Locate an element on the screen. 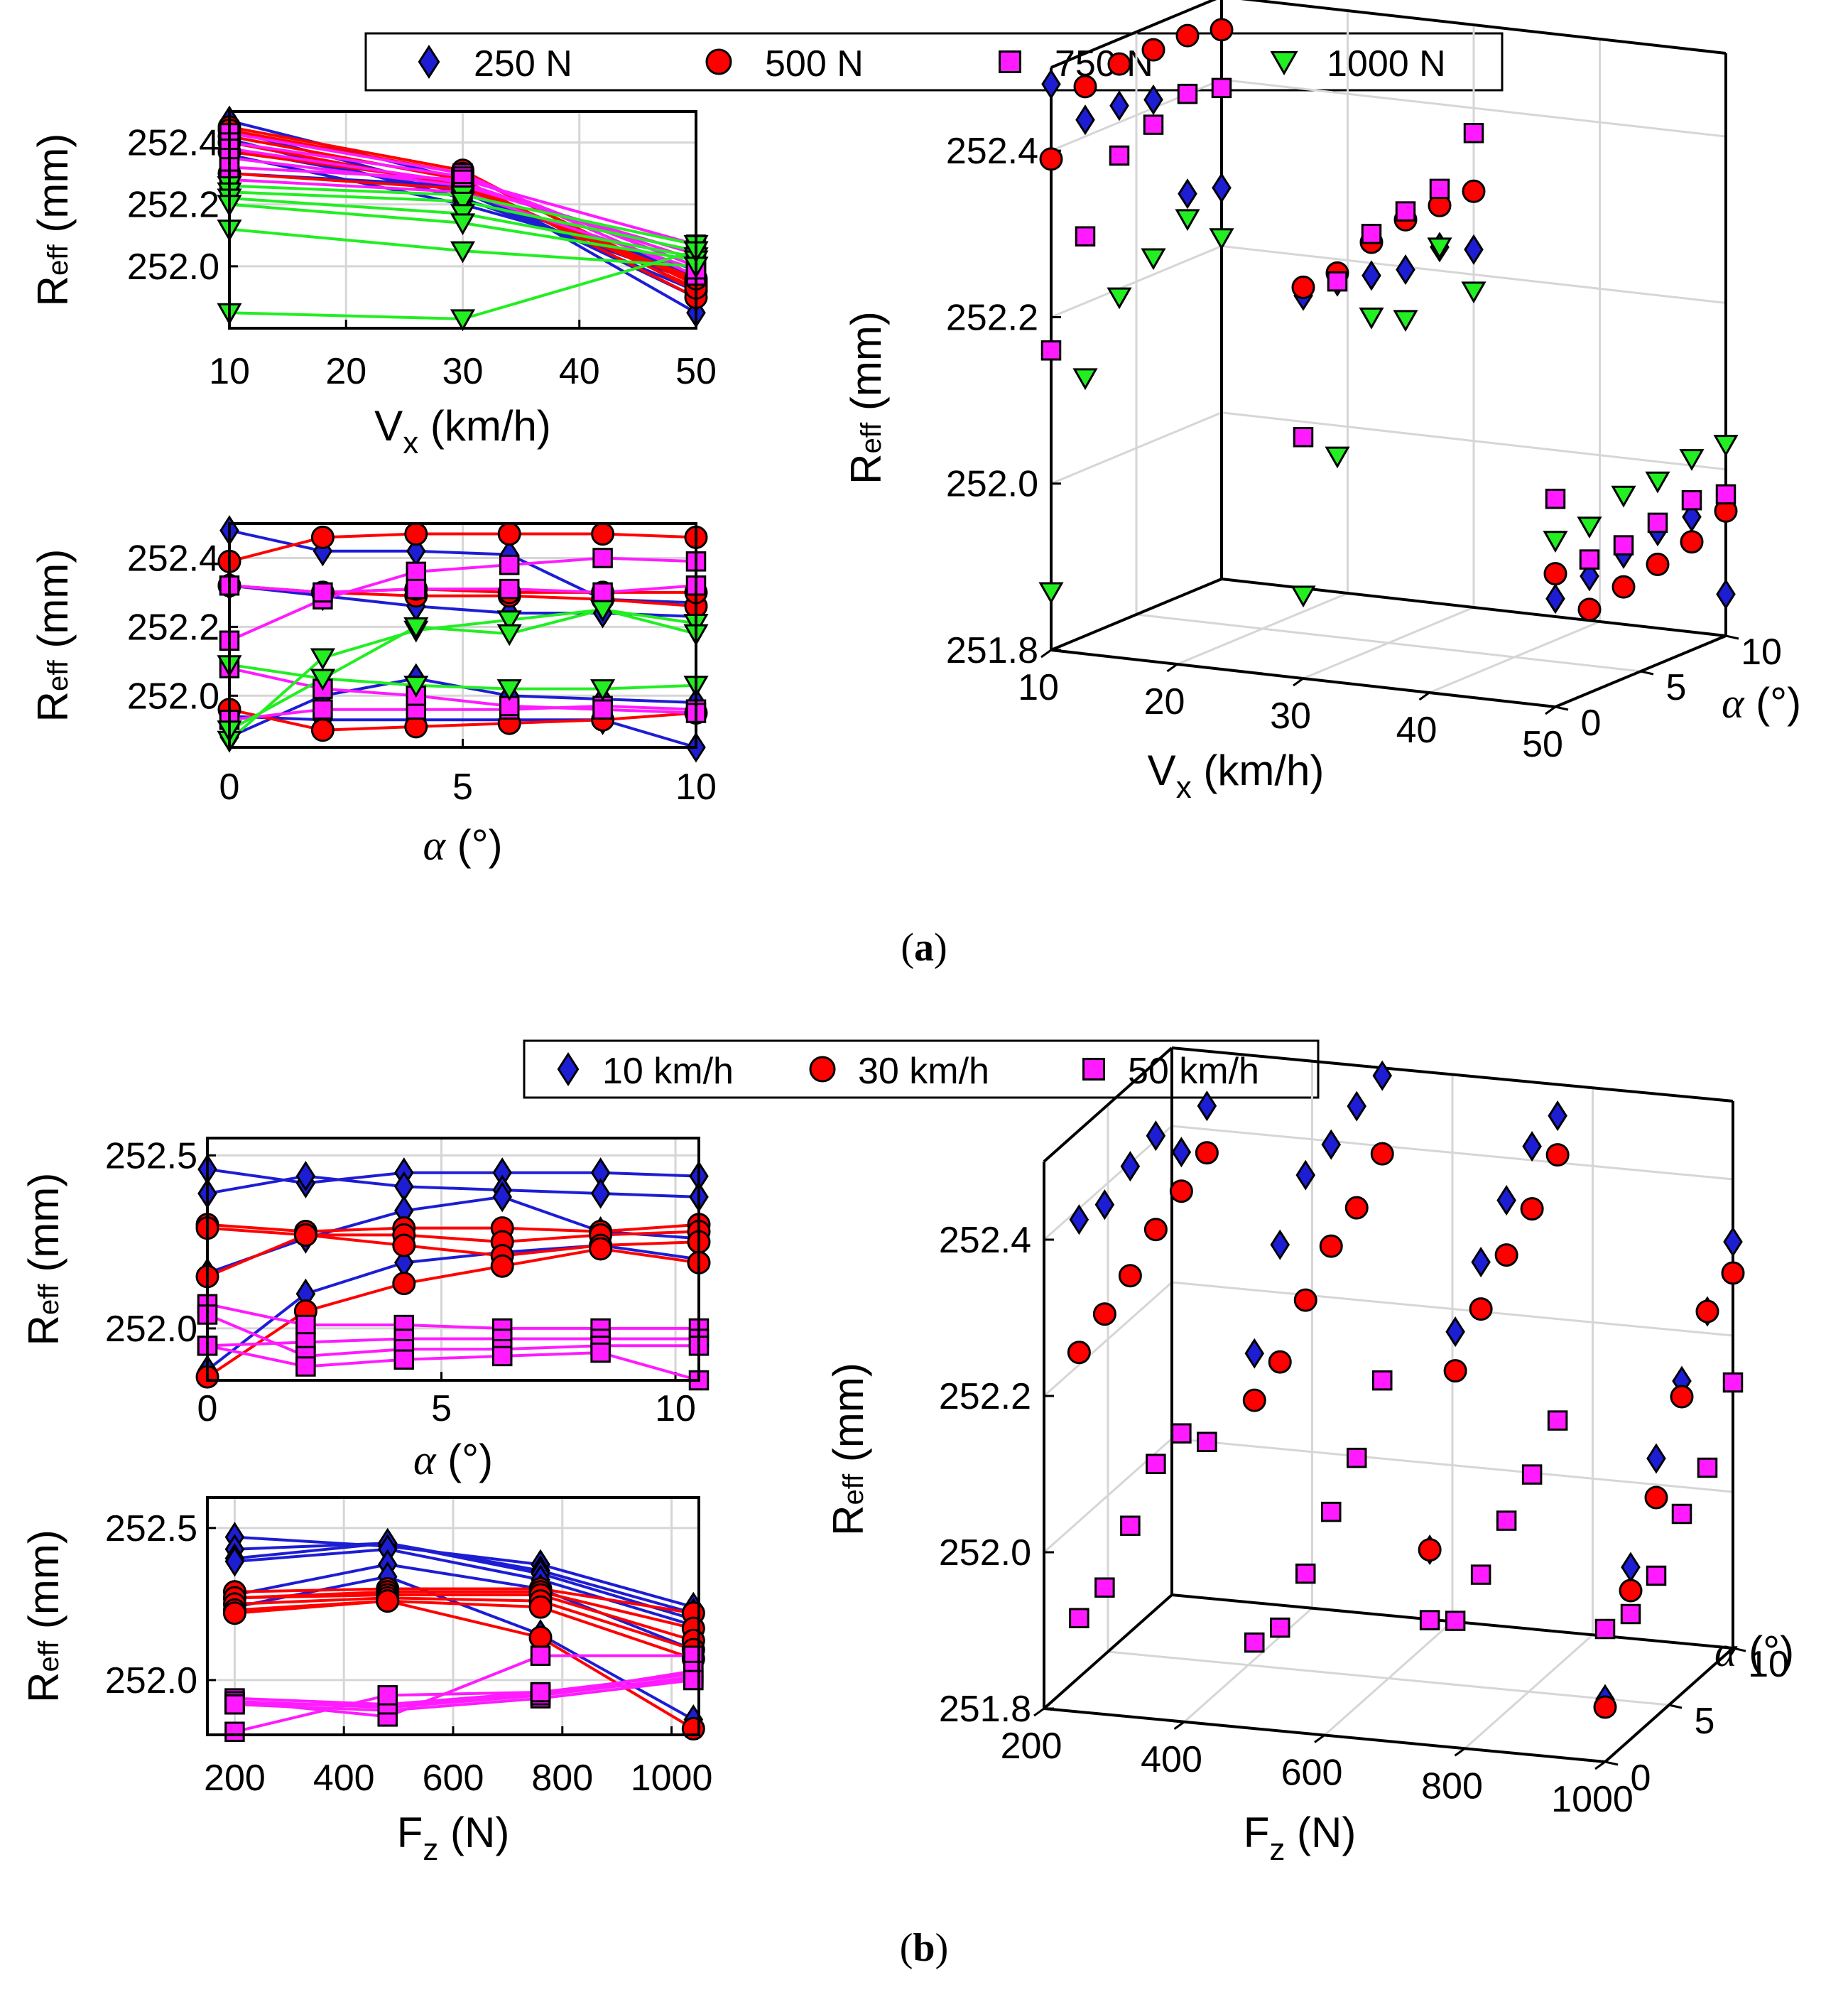 The height and width of the screenshot is (1992, 1848). floor-gridline is located at coordinates (1388, 643).